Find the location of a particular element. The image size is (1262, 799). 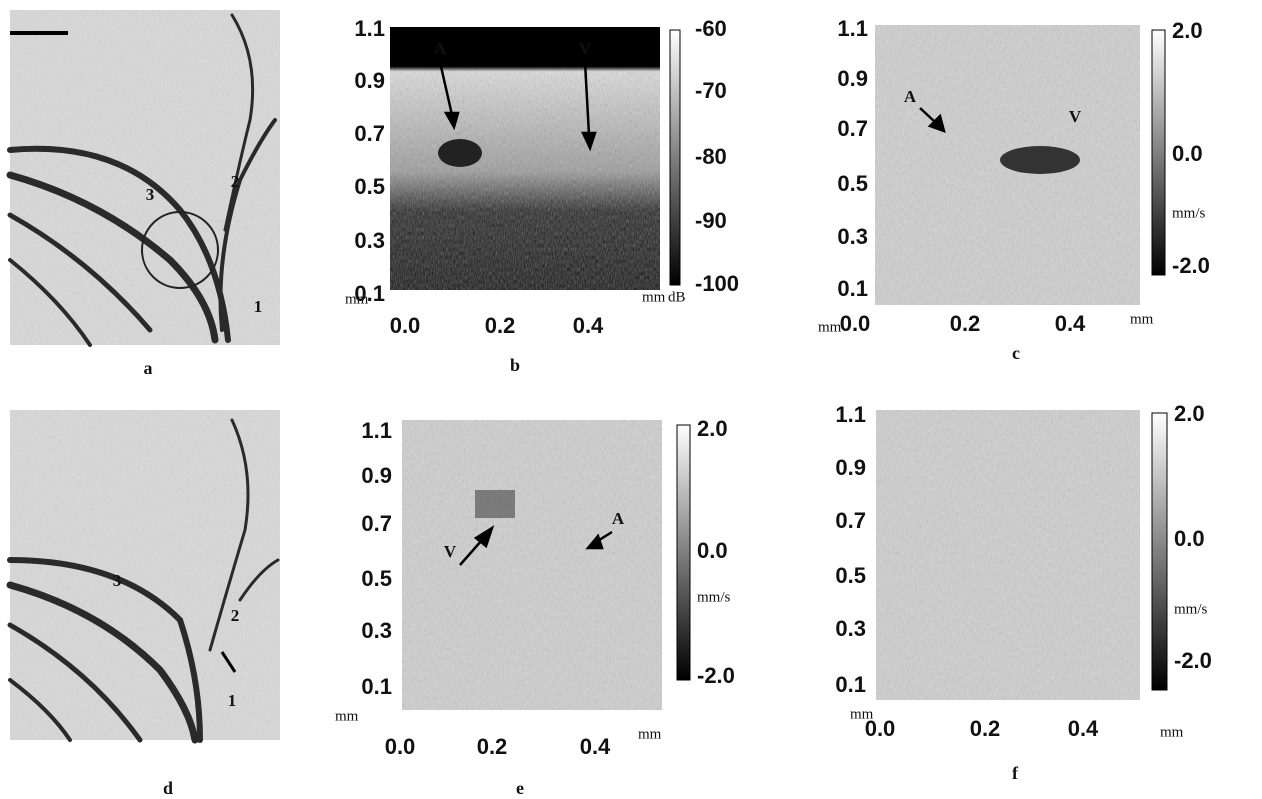

oct-image is located at coordinates (535, 158).